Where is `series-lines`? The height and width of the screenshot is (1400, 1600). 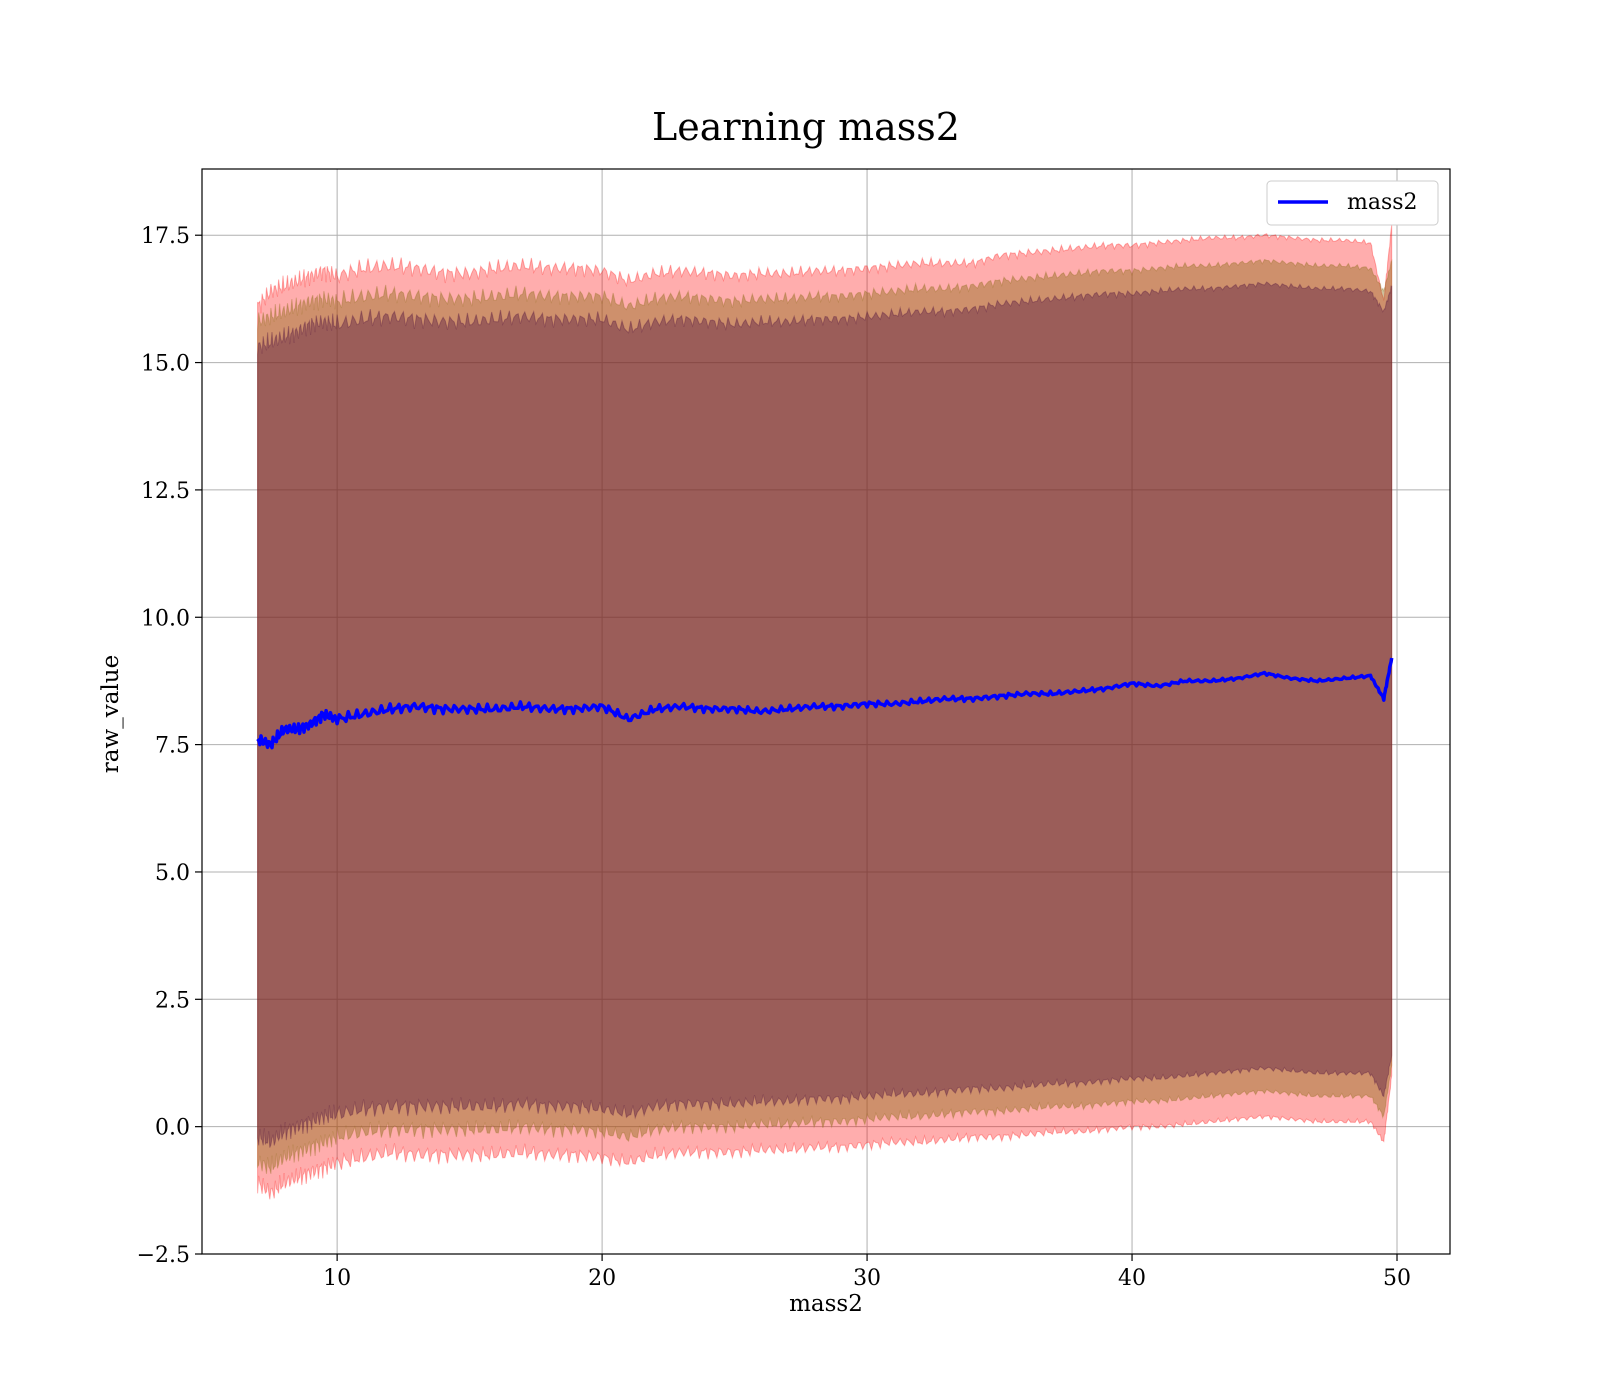 series-lines is located at coordinates (825, 703).